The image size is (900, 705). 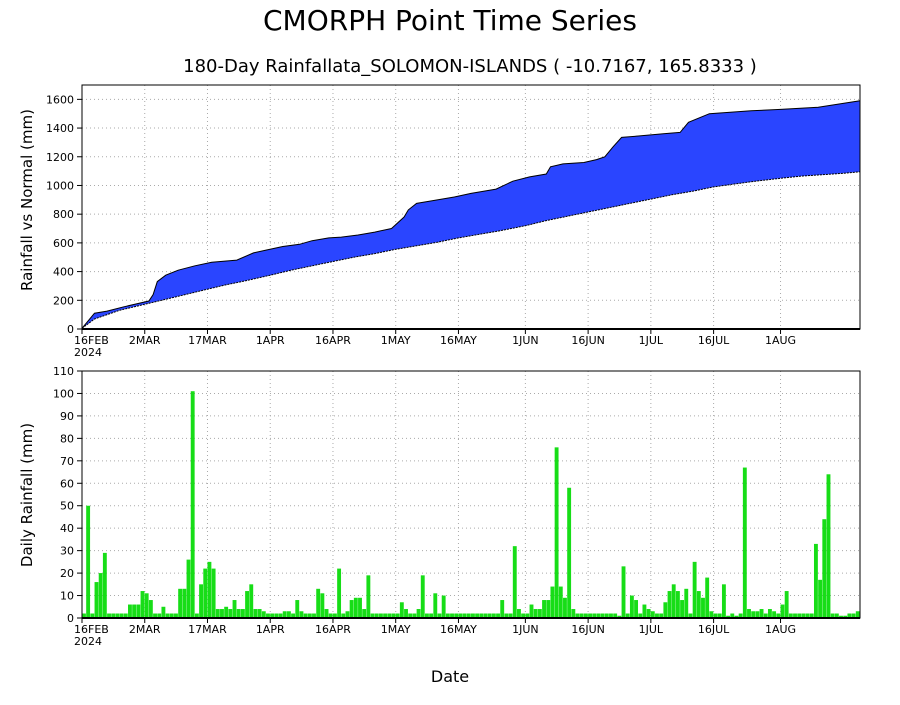 I want to click on top-xtick-year-label: 2024, so click(x=88, y=352).